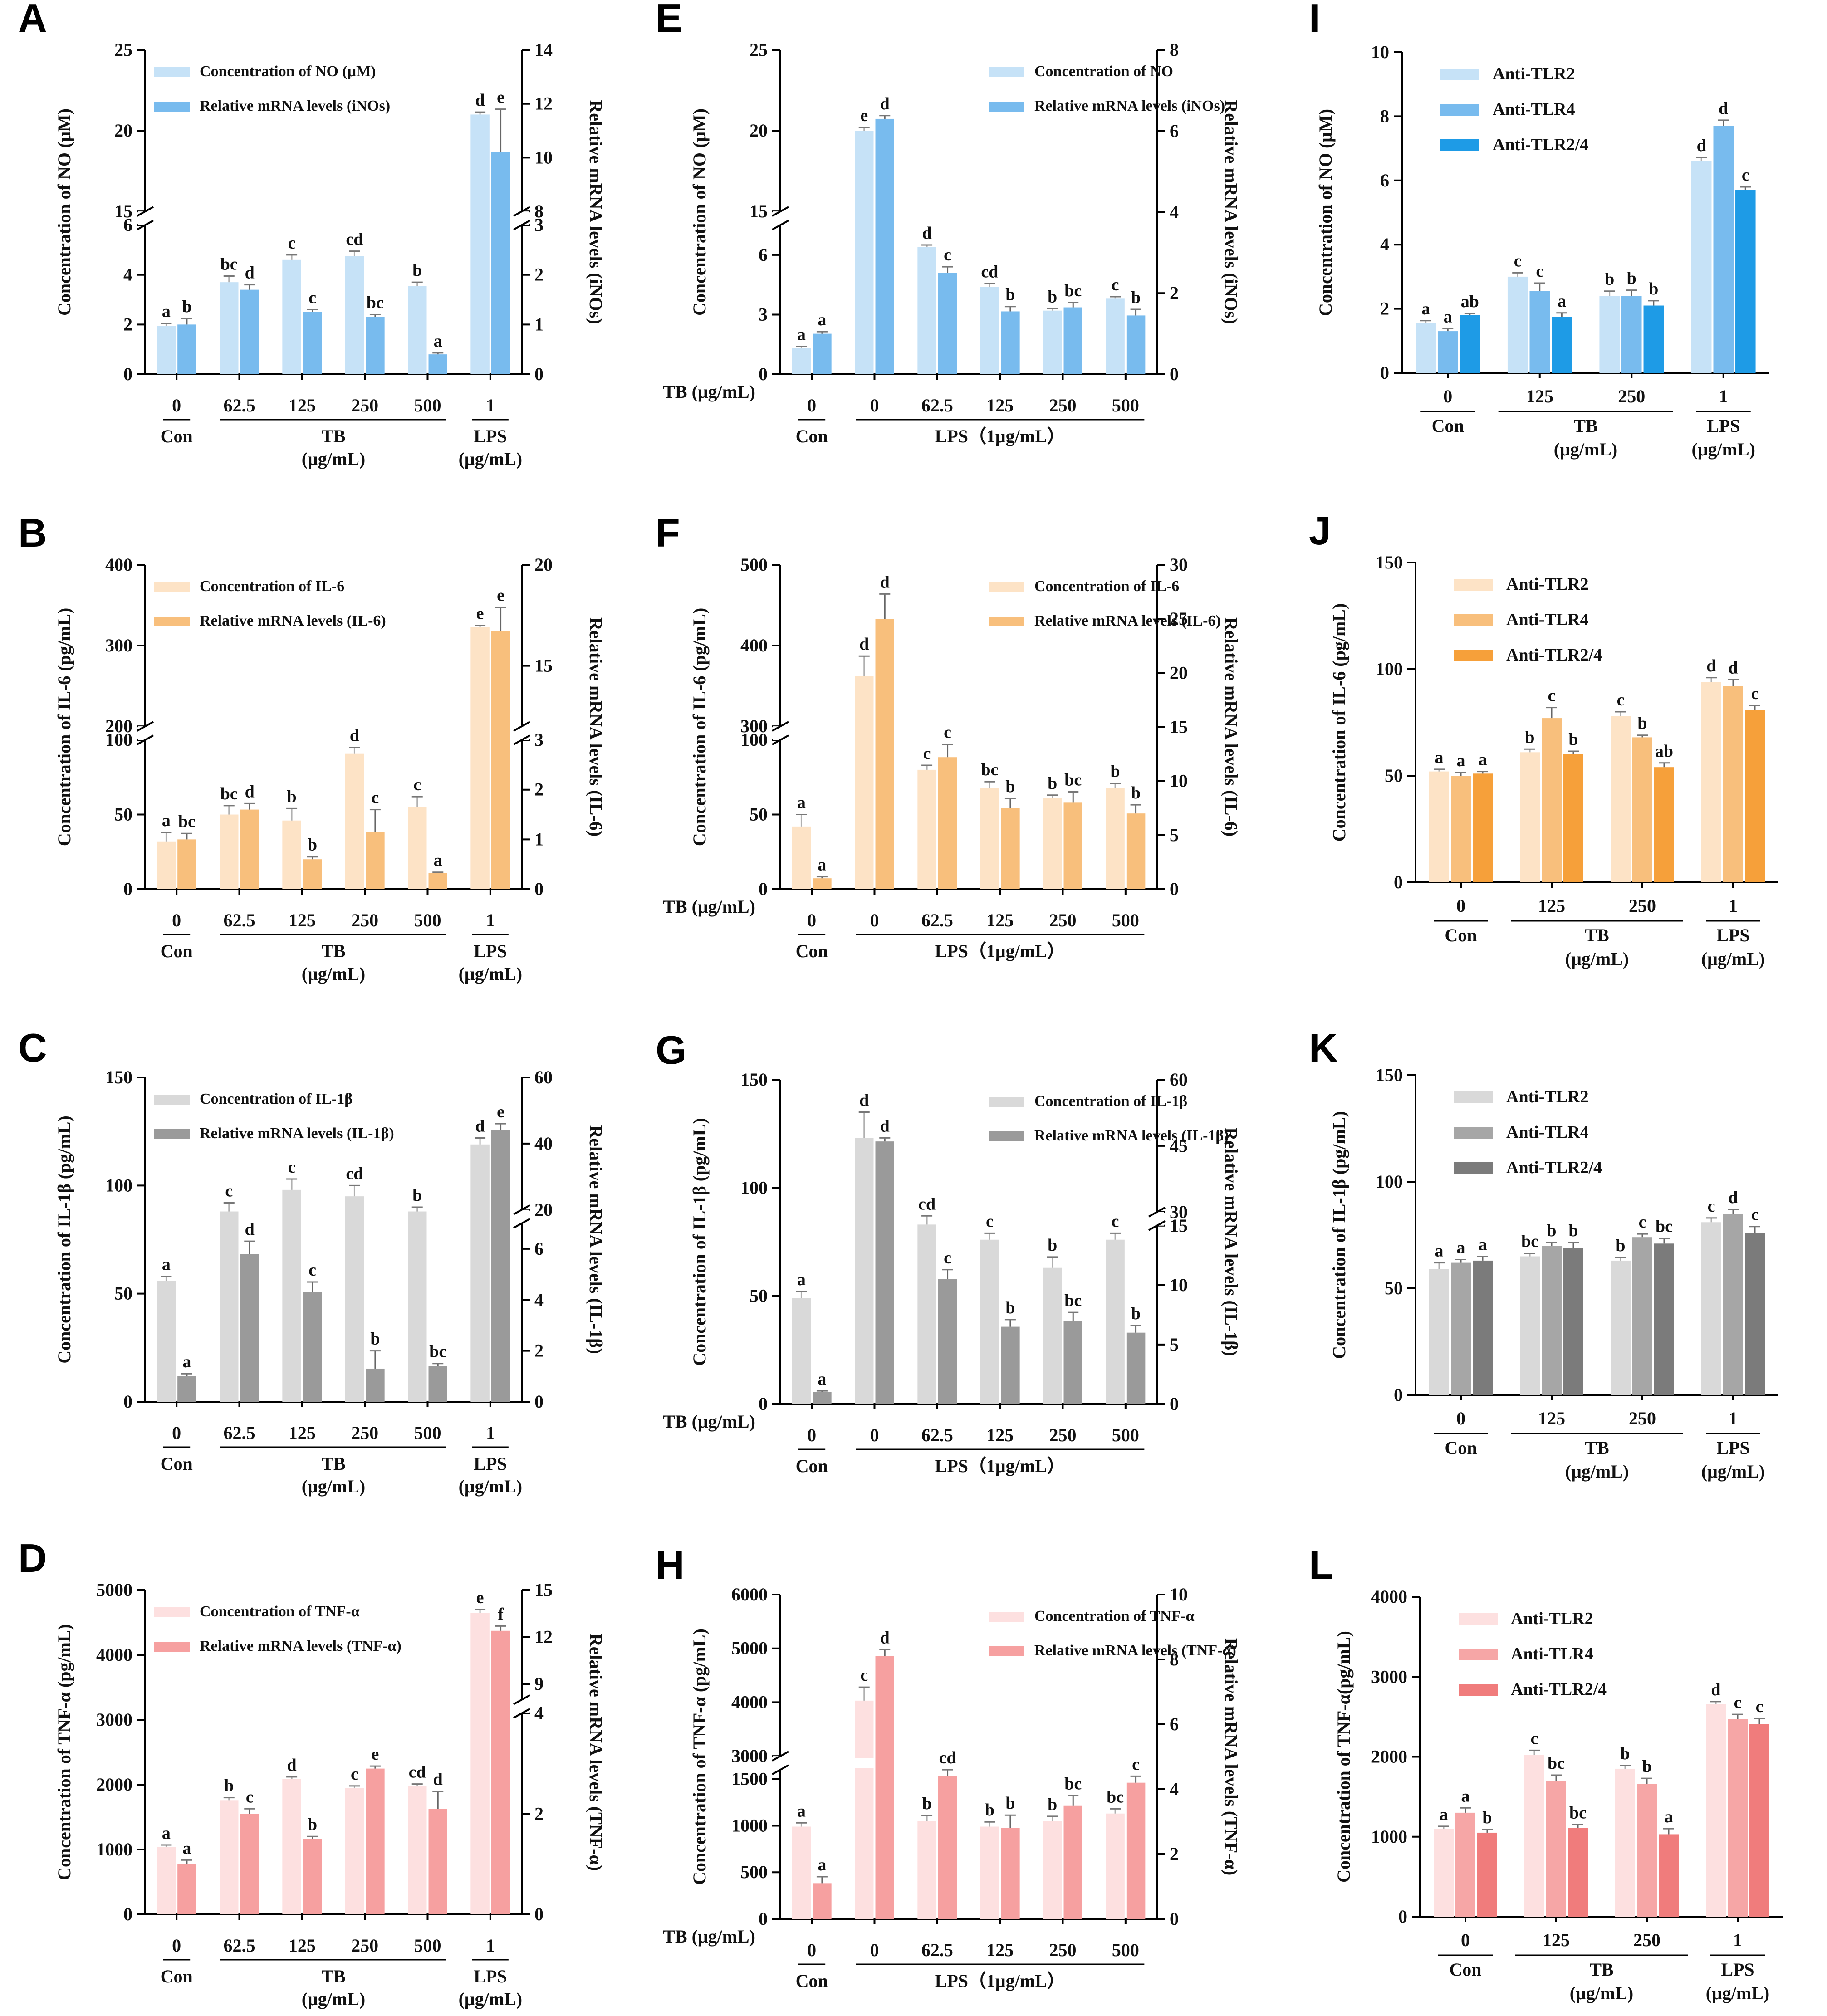 Image resolution: width=1827 pixels, height=2016 pixels. Describe the element at coordinates (333, 459) in the screenshot. I see `panel-a-group-tb-unit: (μg/mL)` at that location.